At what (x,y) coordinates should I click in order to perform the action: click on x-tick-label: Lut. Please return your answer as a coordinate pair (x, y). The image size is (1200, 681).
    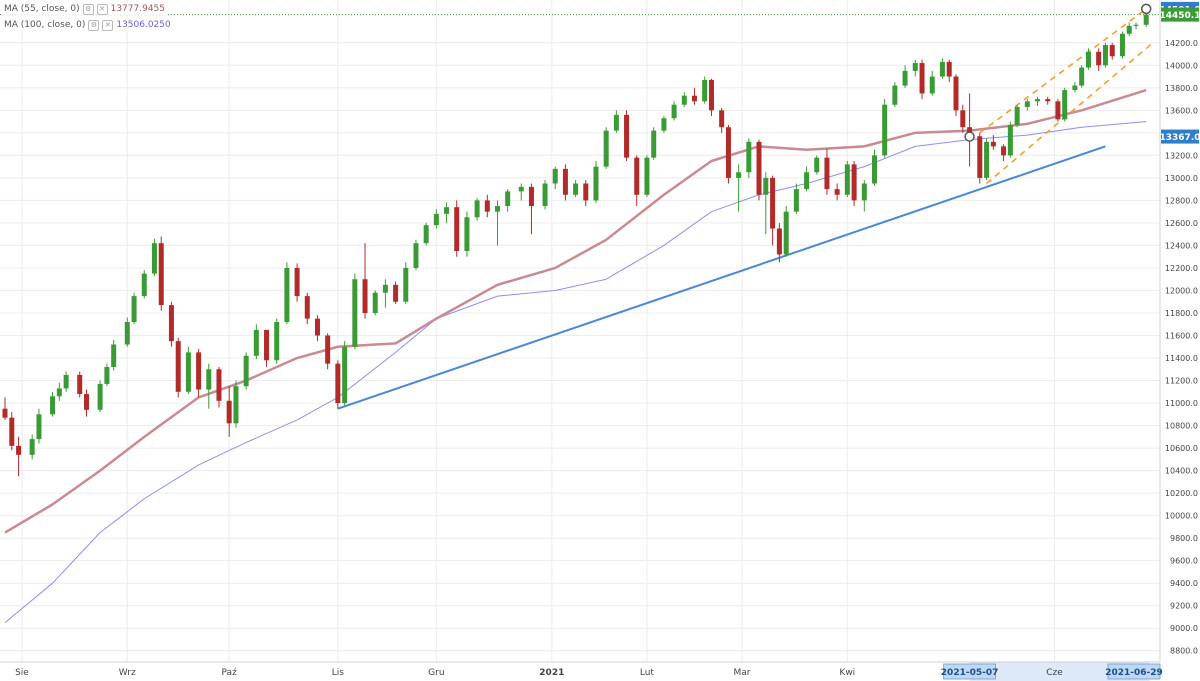
    Looking at the image, I should click on (647, 673).